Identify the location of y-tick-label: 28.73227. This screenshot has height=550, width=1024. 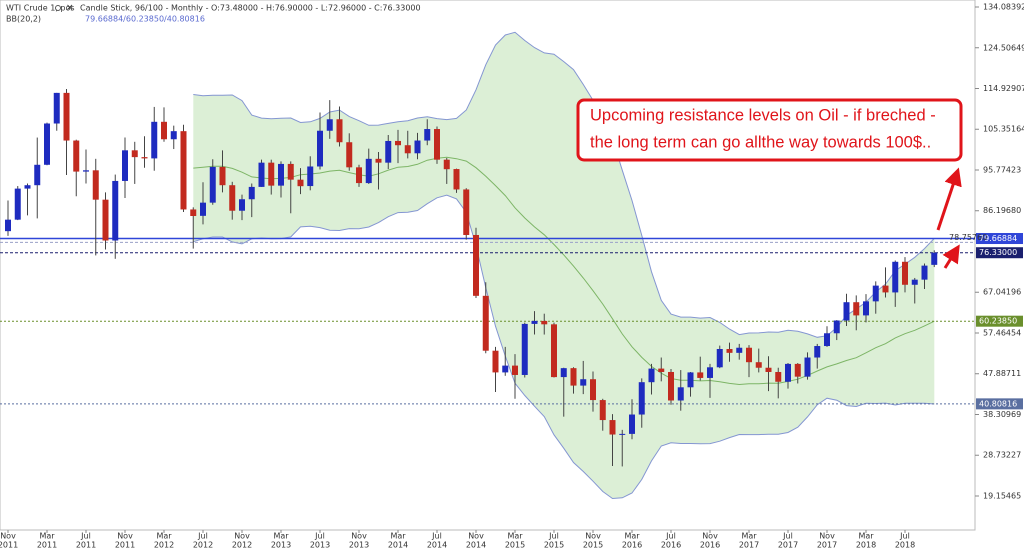
(1002, 455).